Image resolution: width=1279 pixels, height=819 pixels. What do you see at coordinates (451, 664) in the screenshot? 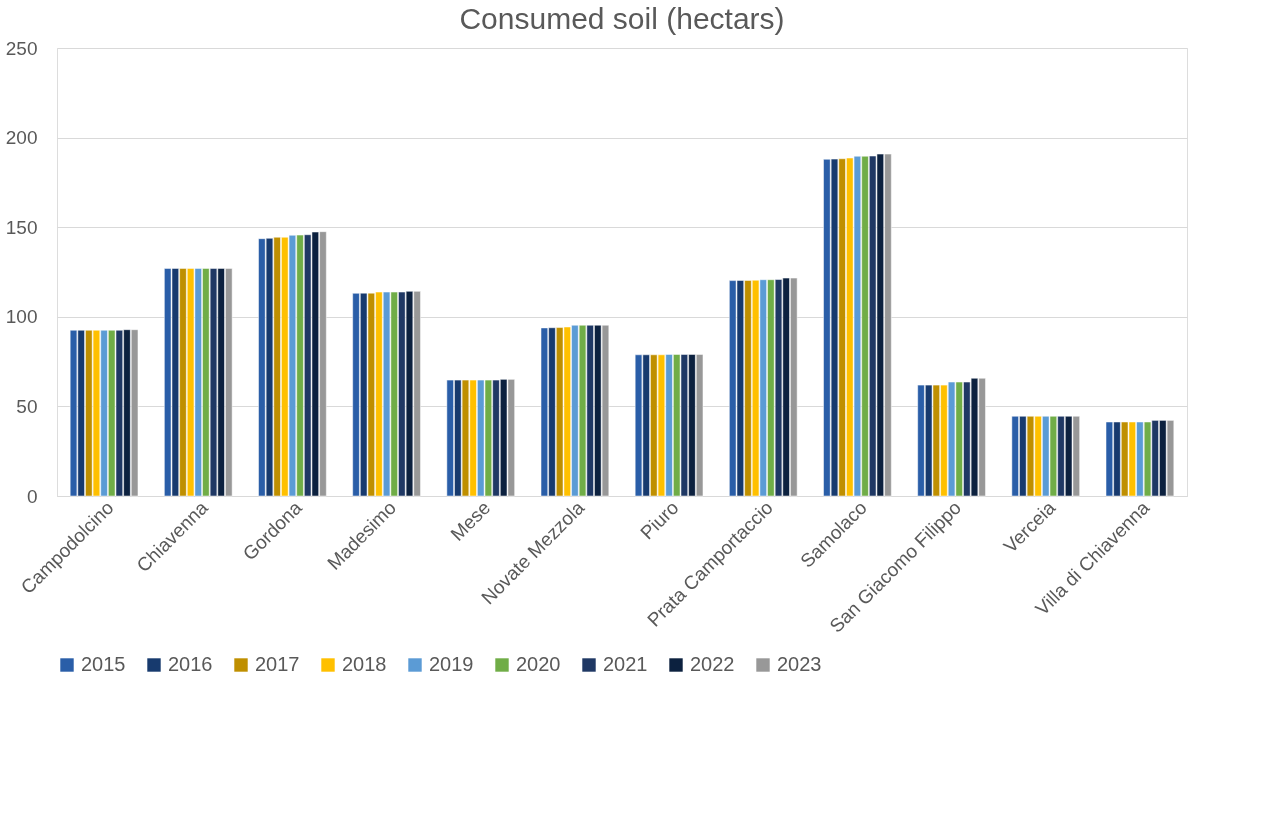
I see `legend-label: 2019` at bounding box center [451, 664].